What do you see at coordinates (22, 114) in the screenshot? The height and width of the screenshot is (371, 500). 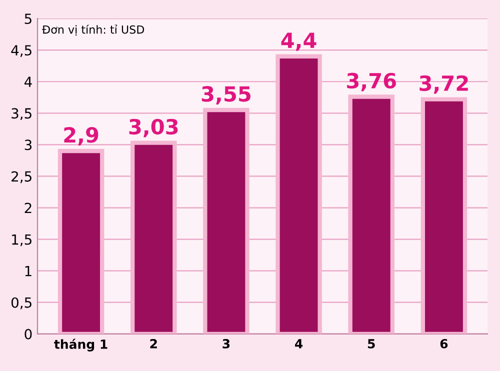 I see `y-tick-label: 3,5` at bounding box center [22, 114].